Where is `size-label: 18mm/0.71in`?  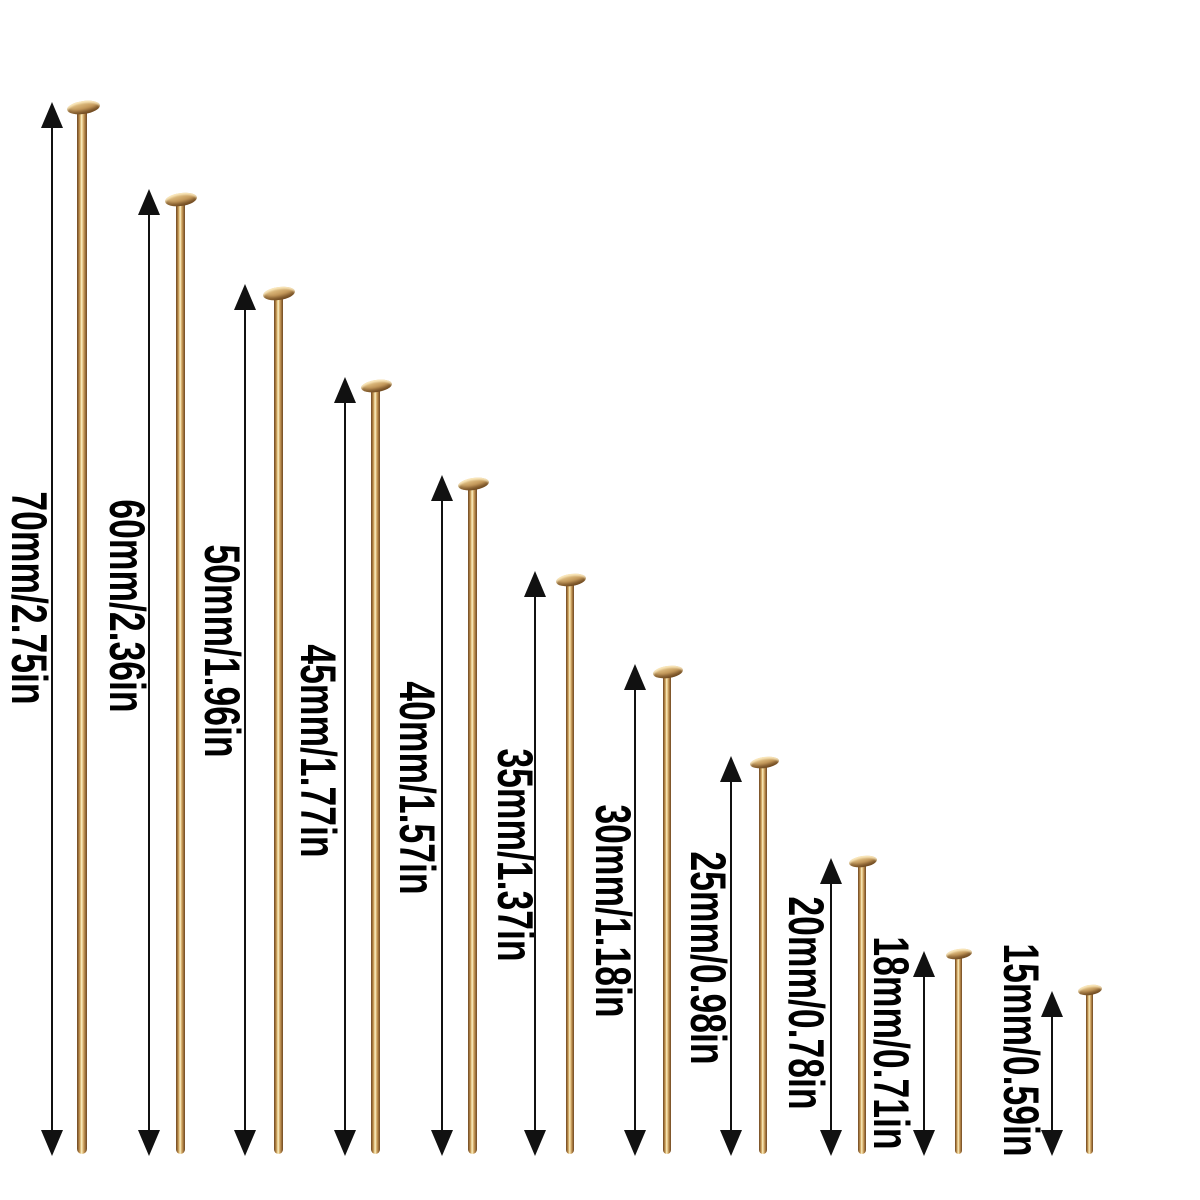 size-label: 18mm/0.71in is located at coordinates (891, 1043).